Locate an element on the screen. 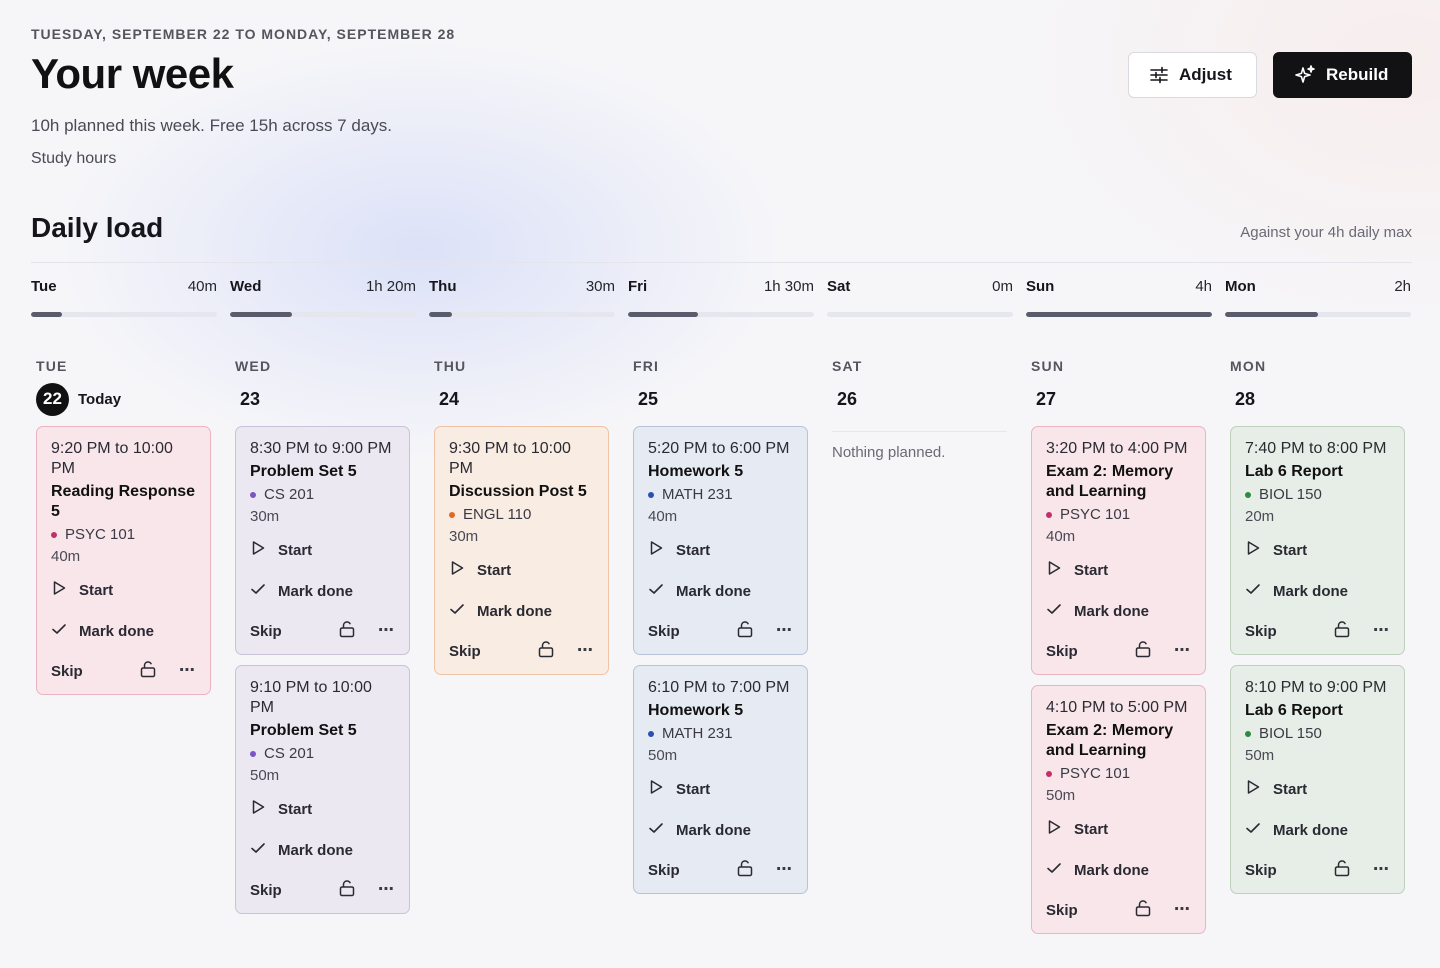 The image size is (1440, 968). load-day-value: 40m is located at coordinates (202, 286).